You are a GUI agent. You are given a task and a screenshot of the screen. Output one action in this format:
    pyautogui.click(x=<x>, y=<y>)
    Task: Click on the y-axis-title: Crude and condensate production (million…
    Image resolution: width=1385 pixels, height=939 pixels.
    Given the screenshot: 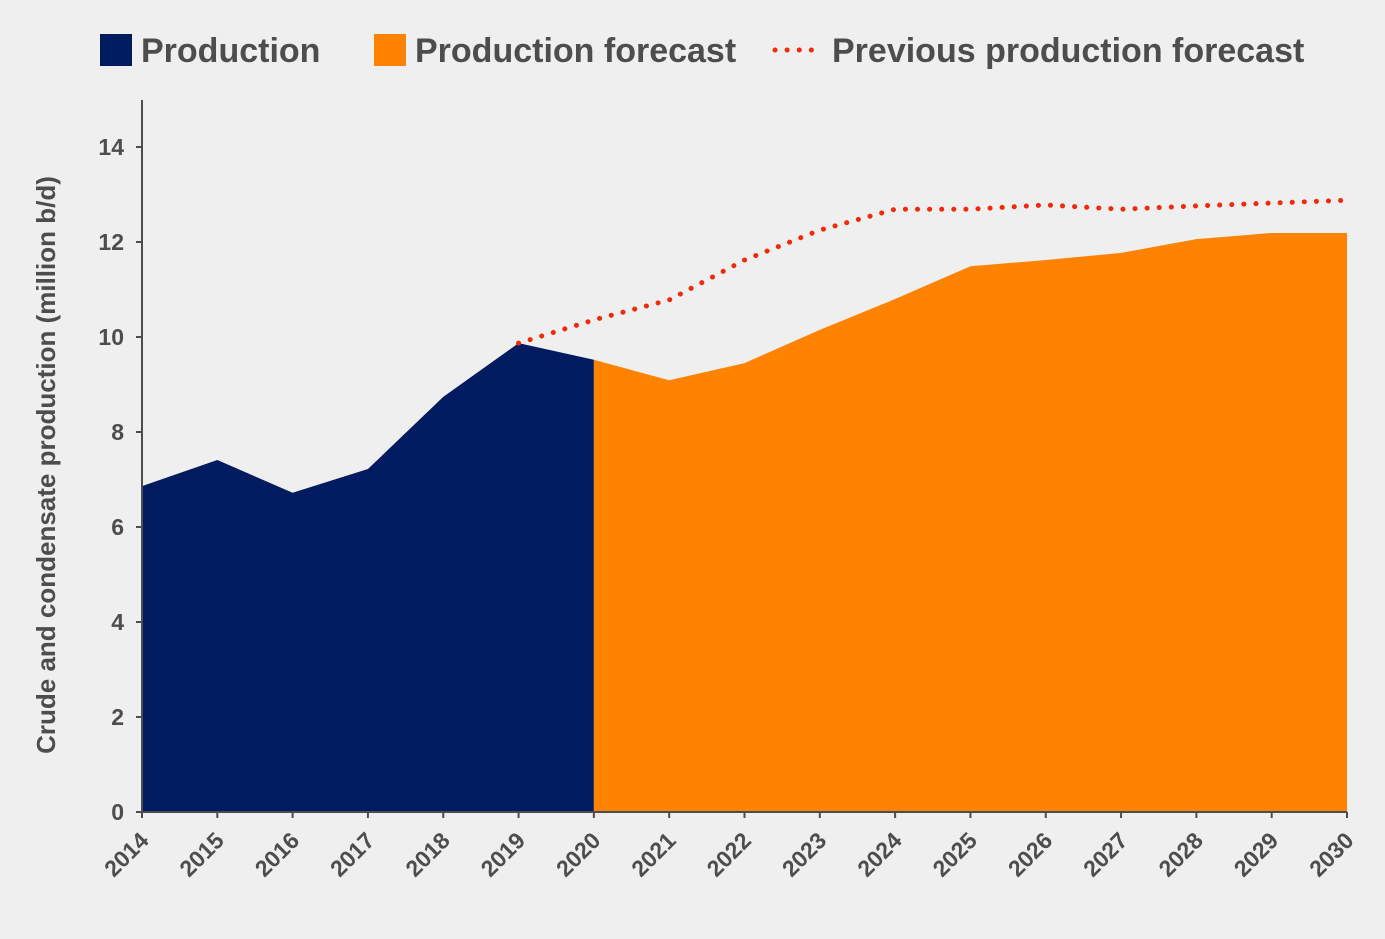 What is the action you would take?
    pyautogui.click(x=46, y=465)
    